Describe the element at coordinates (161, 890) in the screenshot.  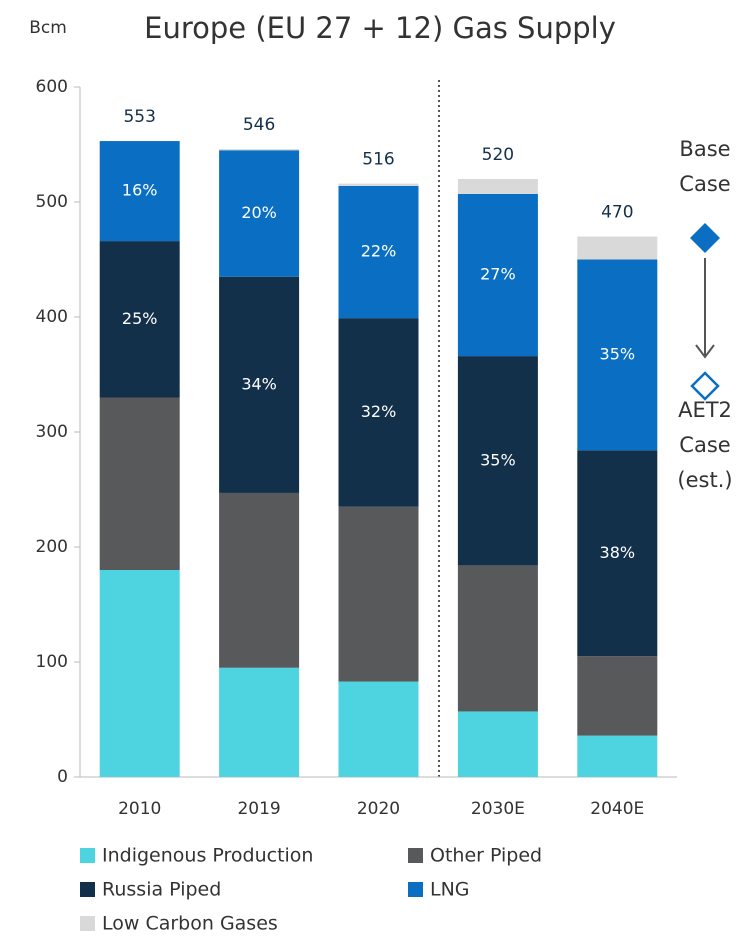
I see `legend-label: Russia Piped` at that location.